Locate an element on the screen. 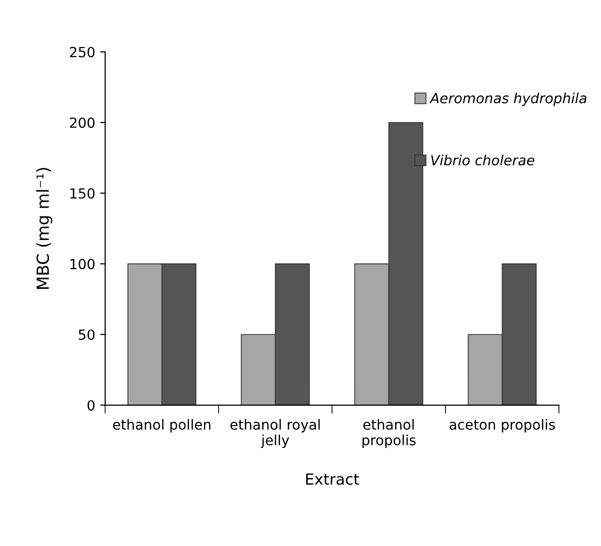 The image size is (601, 546). y-tick-label: 50 is located at coordinates (86, 334).